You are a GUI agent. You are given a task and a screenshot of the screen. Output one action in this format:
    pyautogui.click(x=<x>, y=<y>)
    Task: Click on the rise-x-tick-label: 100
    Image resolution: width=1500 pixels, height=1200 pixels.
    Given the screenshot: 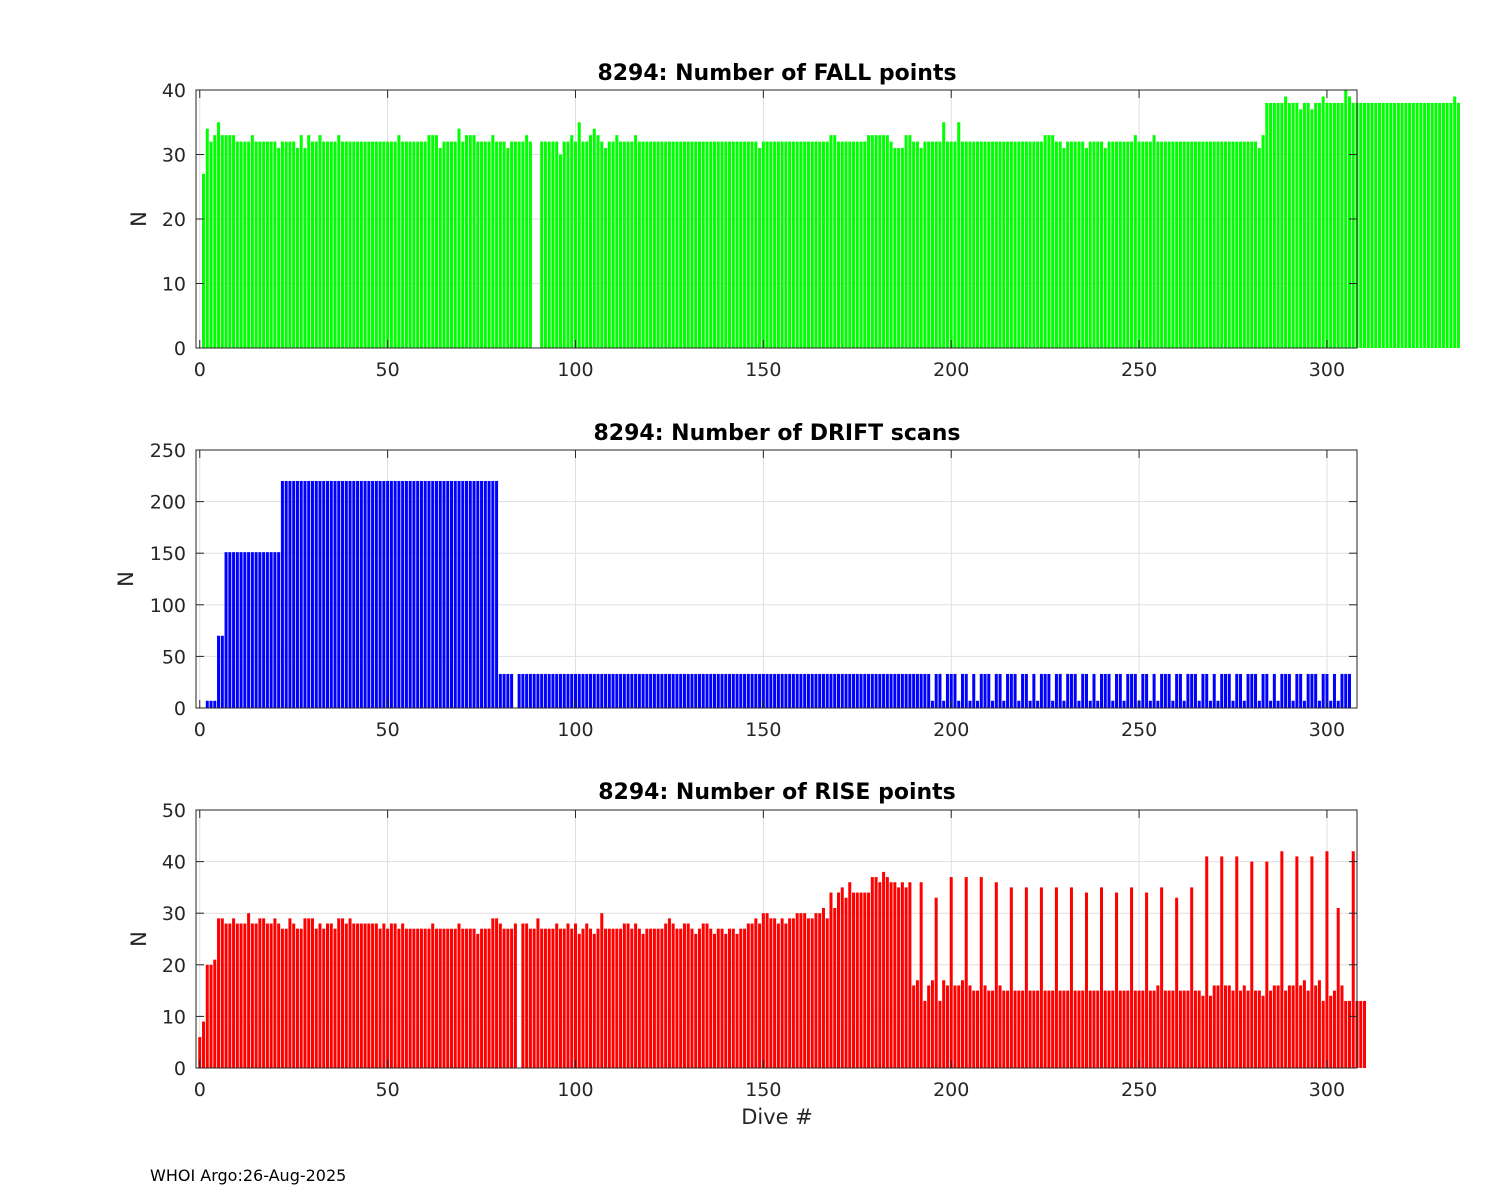 What is the action you would take?
    pyautogui.click(x=575, y=1090)
    